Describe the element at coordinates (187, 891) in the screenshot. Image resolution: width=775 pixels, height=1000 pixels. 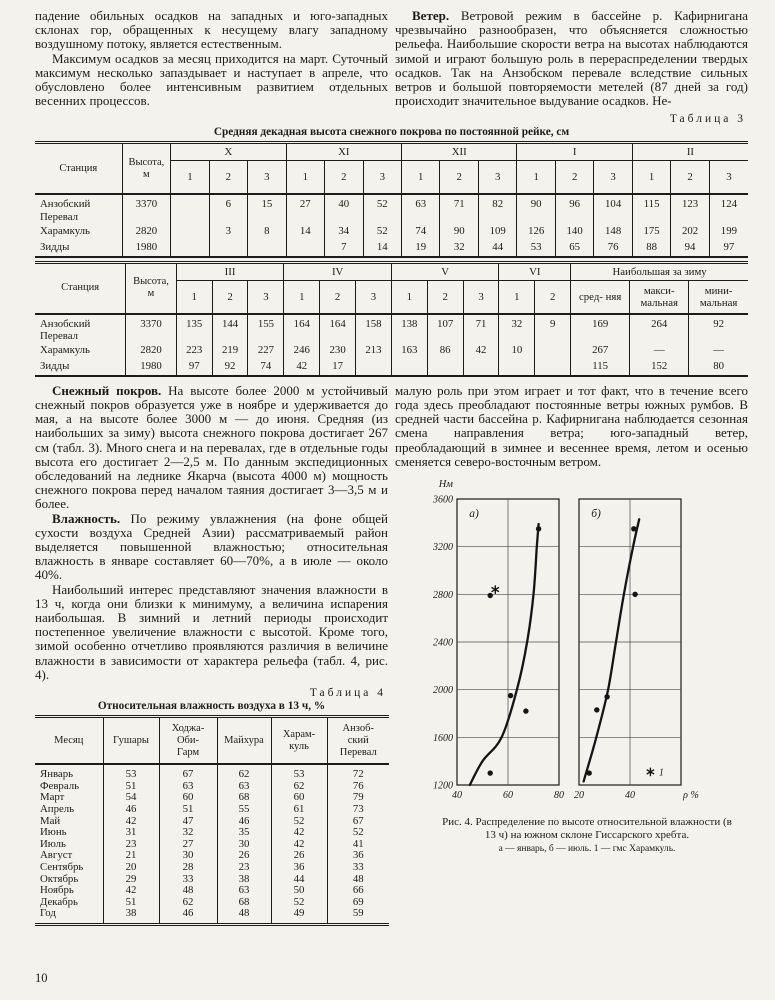
I see `table-cell: 48` at that location.